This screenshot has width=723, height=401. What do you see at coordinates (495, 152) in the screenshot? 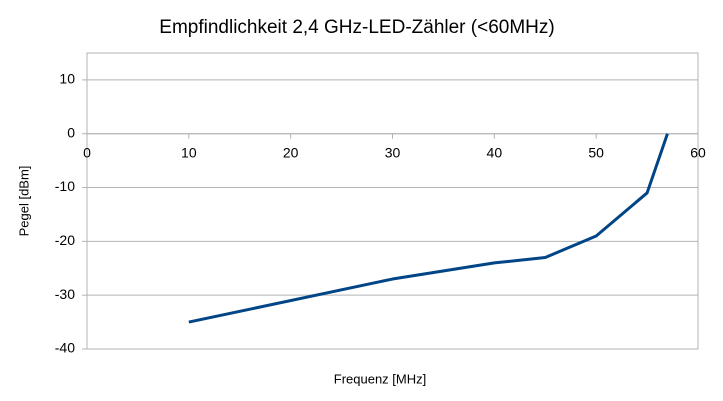
I see `x-tick-label: 40` at bounding box center [495, 152].